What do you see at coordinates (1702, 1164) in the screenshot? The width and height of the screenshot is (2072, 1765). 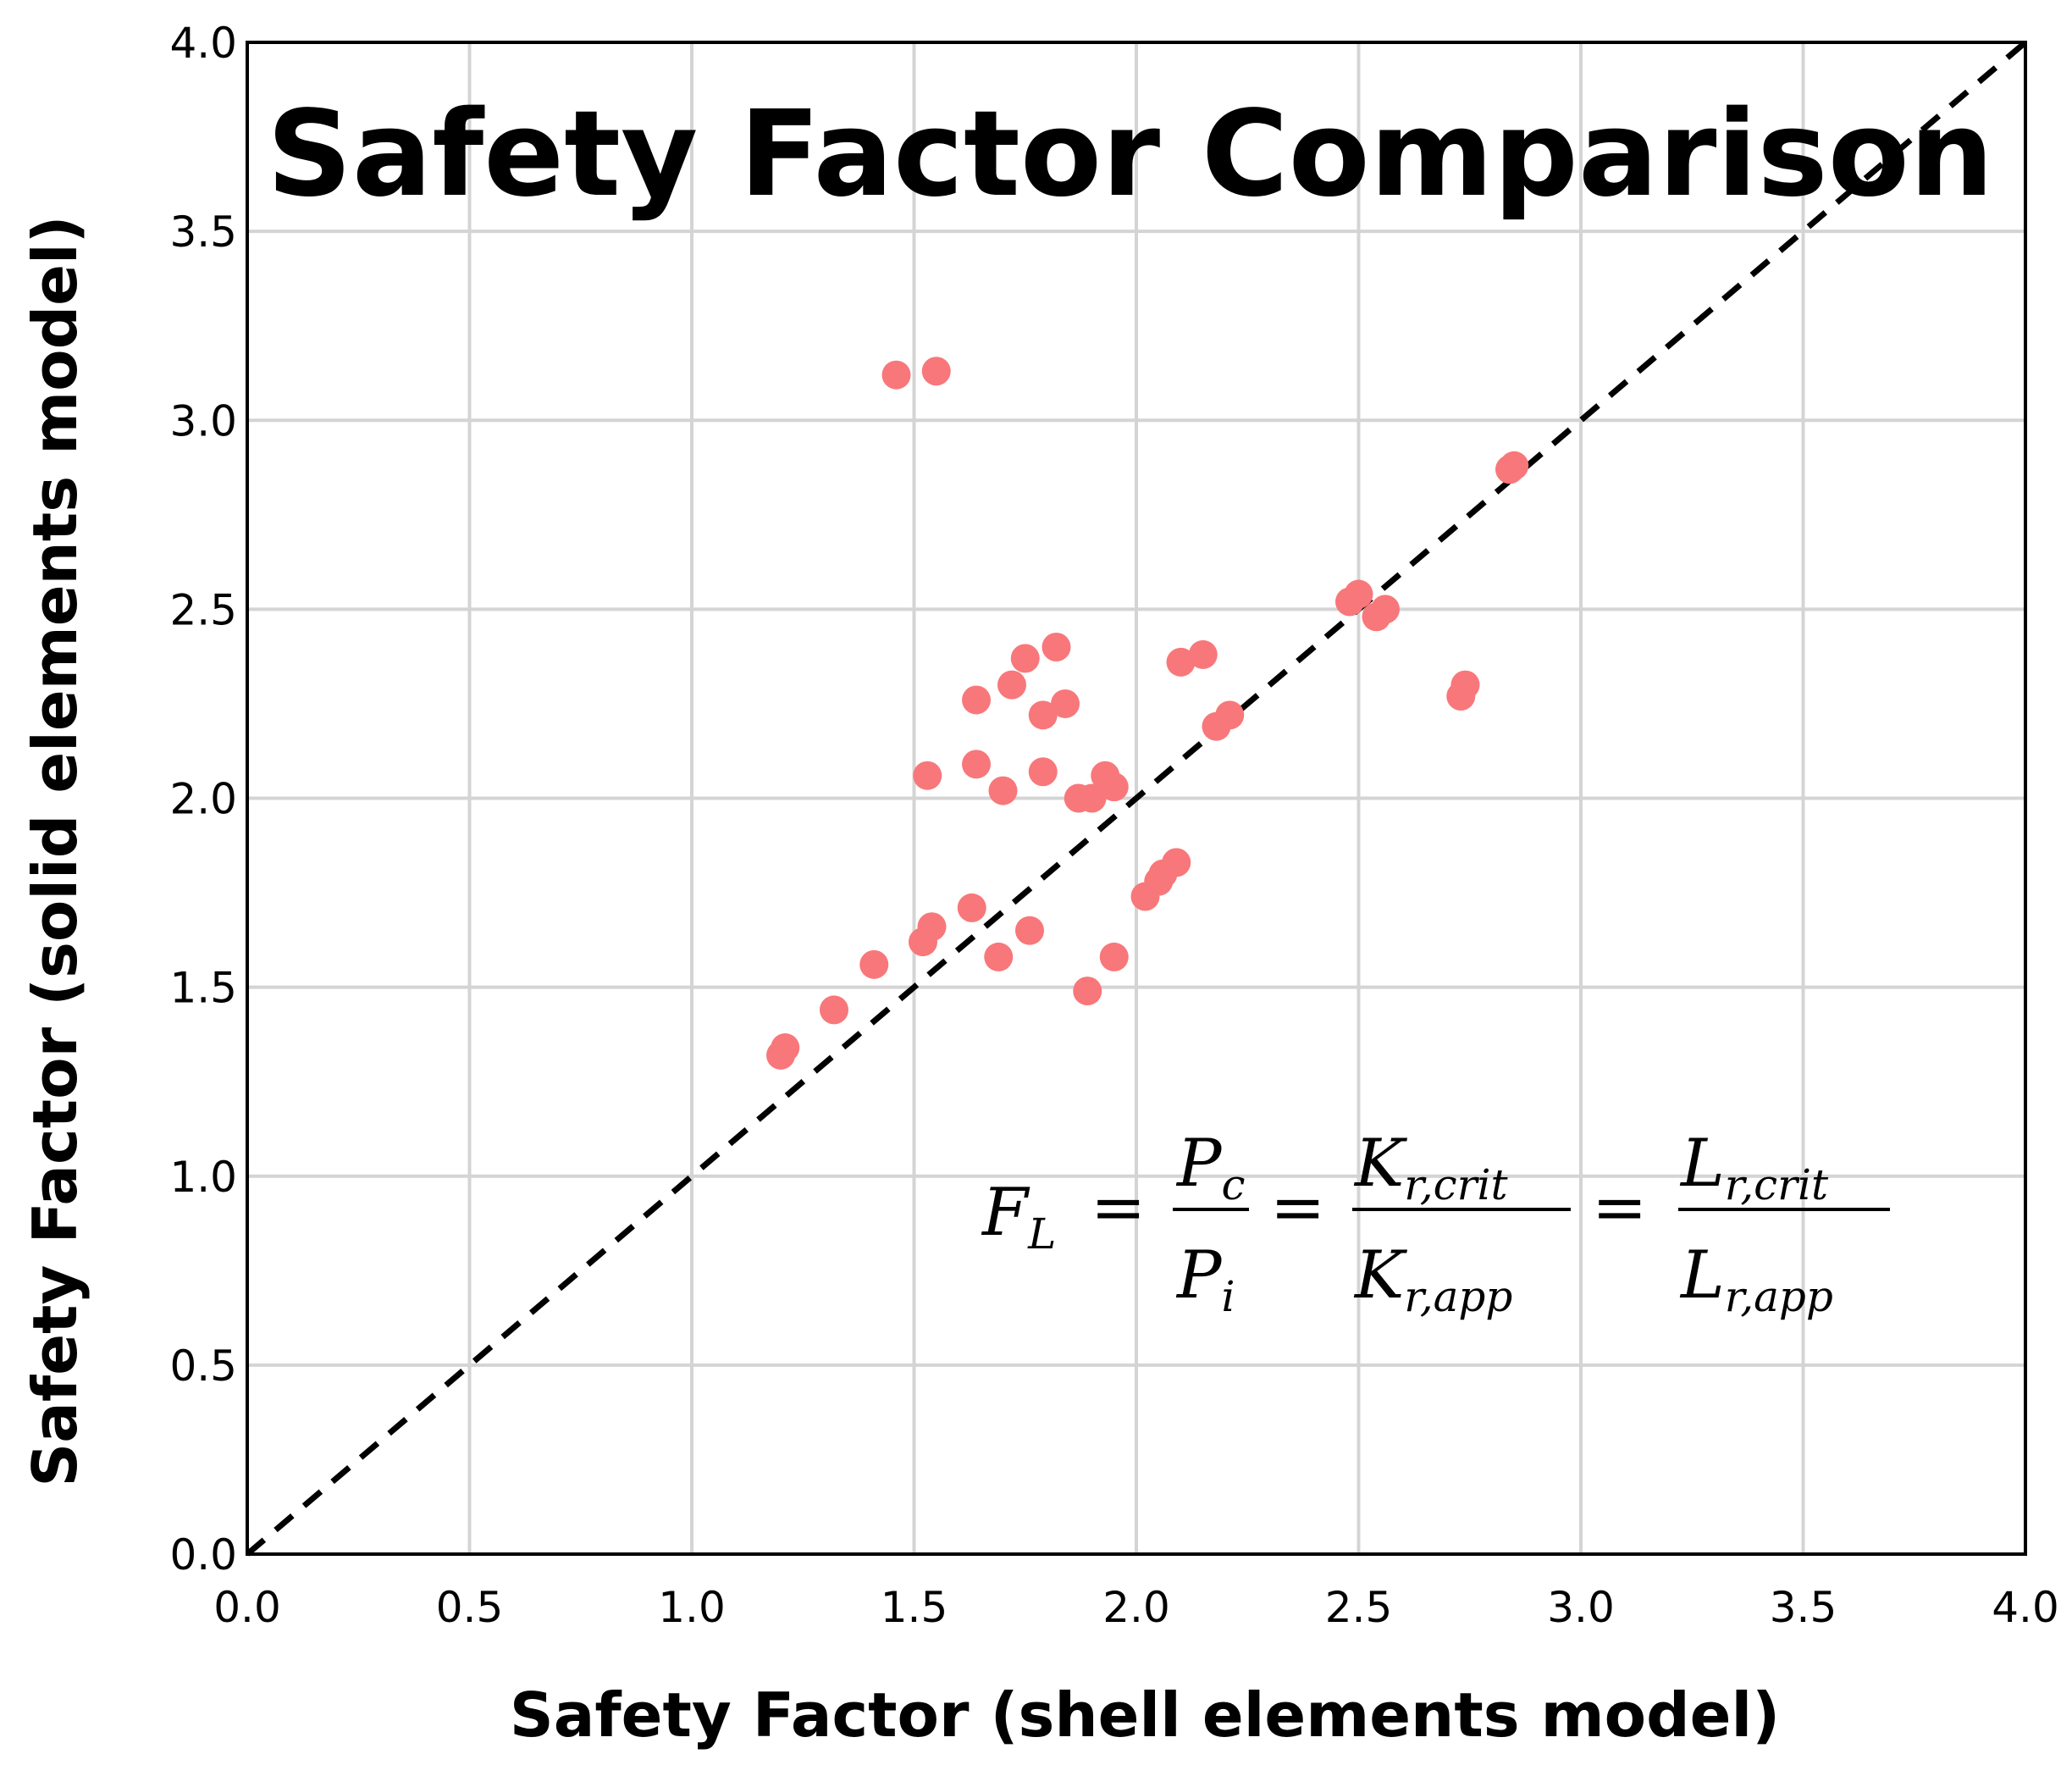 I see `eq-frac3-num: L` at bounding box center [1702, 1164].